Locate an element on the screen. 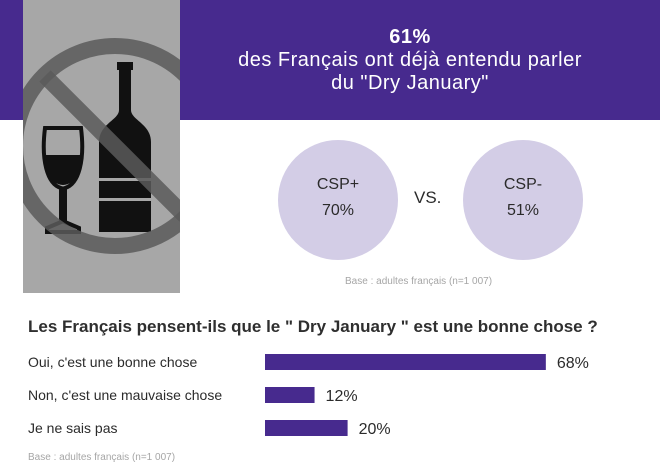  csp-plus-value: 70% is located at coordinates (338, 210).